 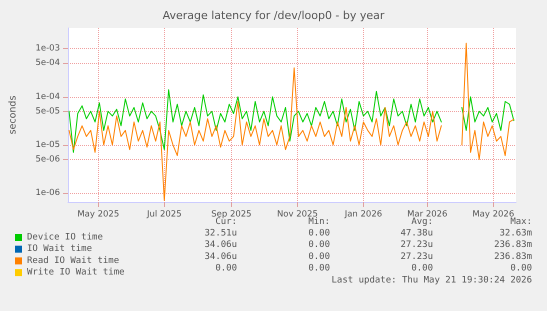 What do you see at coordinates (416, 233) in the screenshot?
I see `text: 47.38u` at bounding box center [416, 233].